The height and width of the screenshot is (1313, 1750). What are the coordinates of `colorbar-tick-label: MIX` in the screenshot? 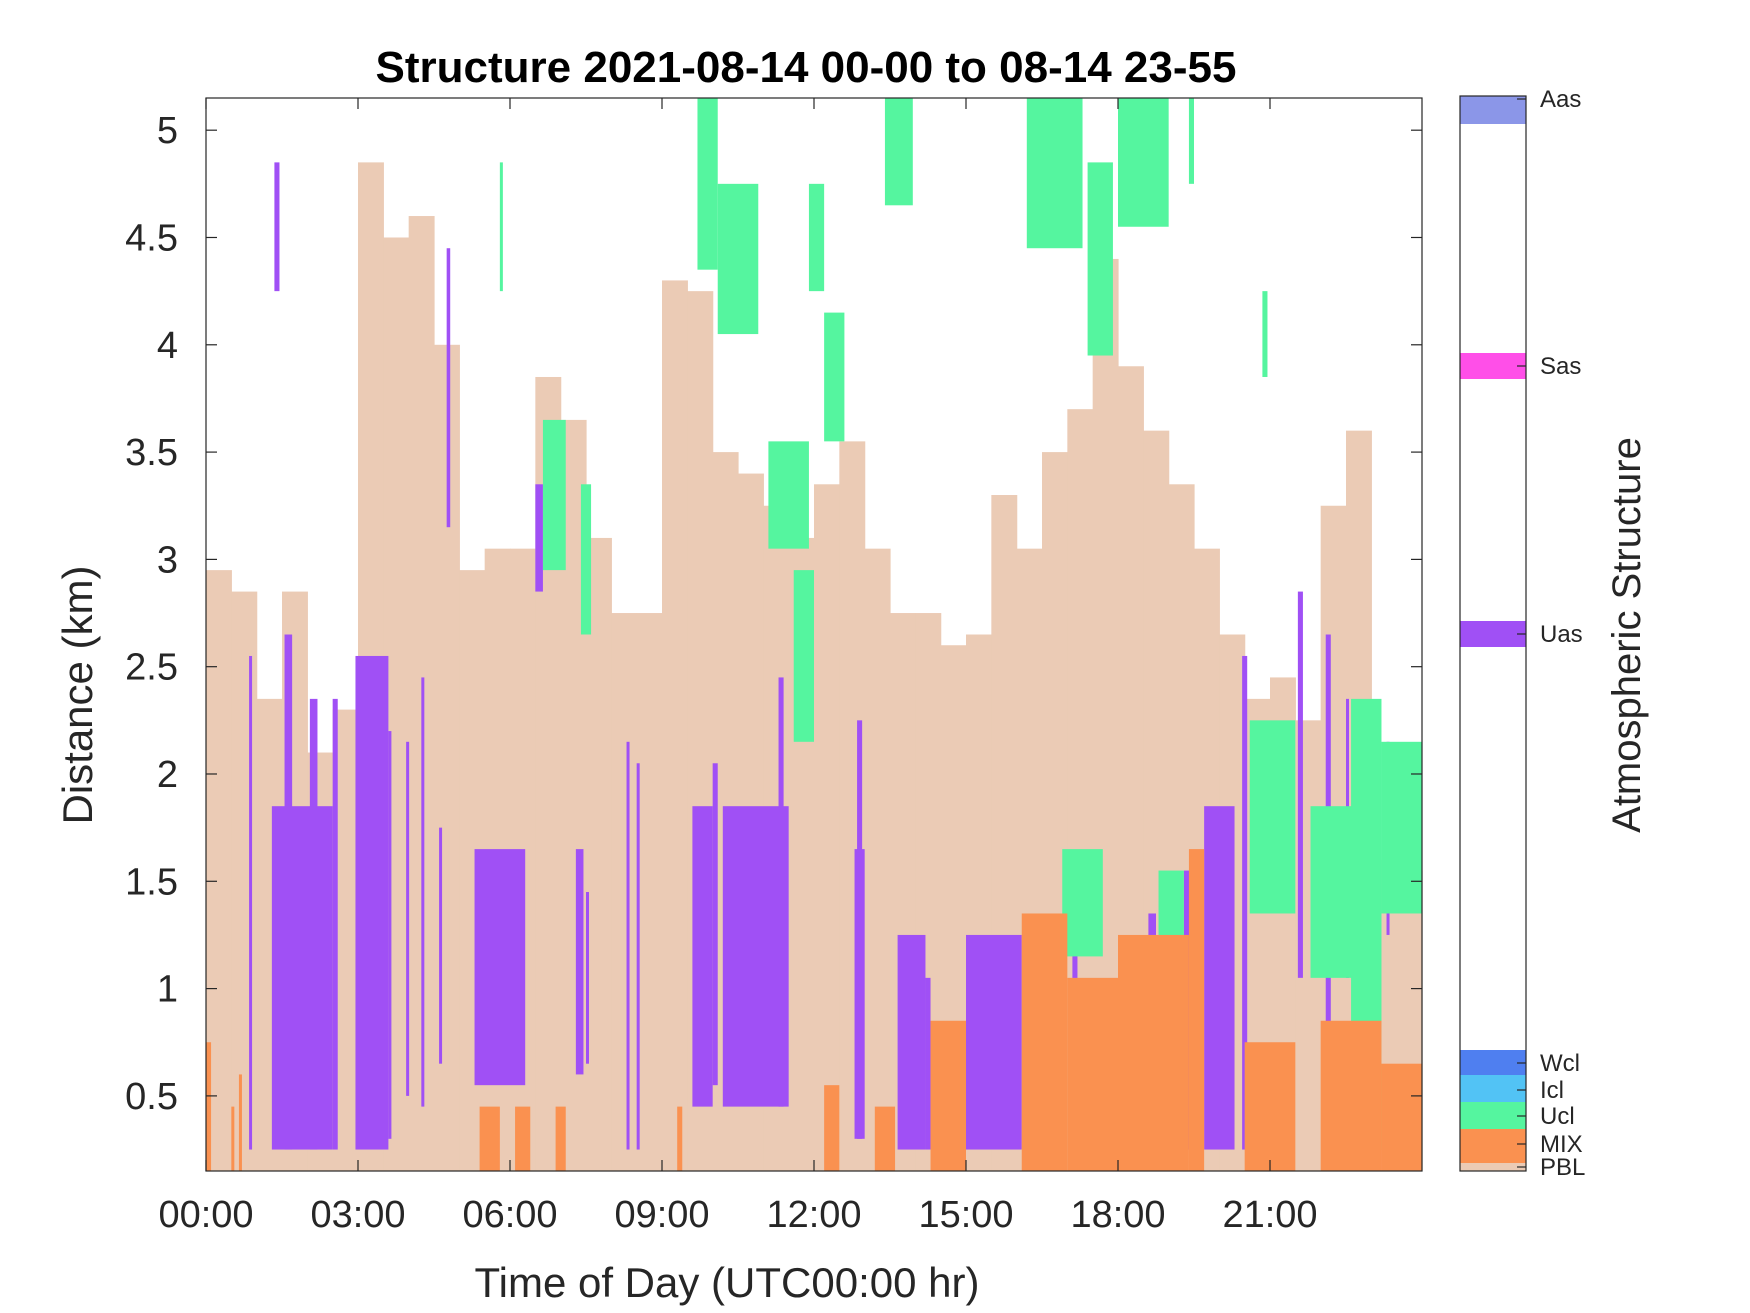 It's located at (1561, 1144).